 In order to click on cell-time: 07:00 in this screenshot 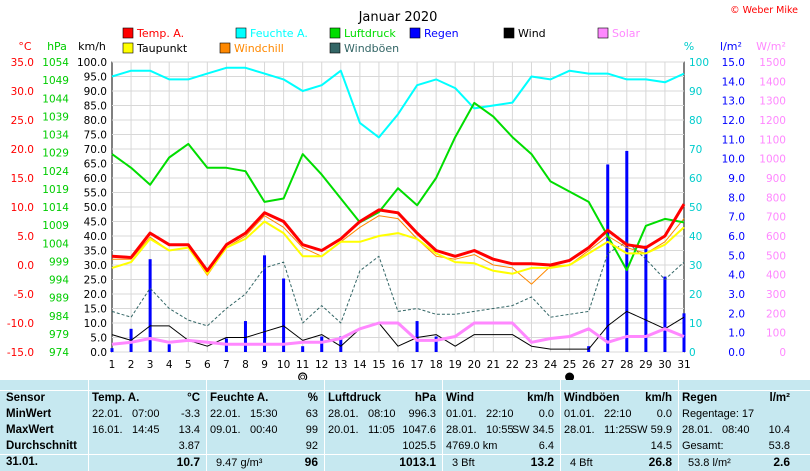, I will do `click(146, 414)`.